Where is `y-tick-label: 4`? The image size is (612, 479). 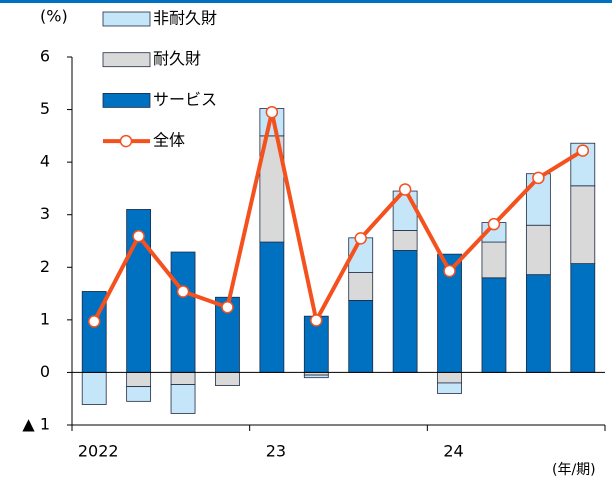 y-tick-label: 4 is located at coordinates (45, 161).